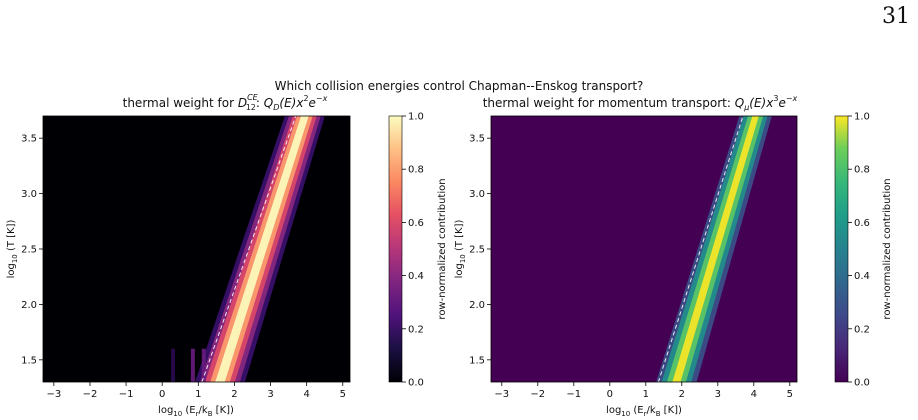 The width and height of the screenshot is (918, 420). What do you see at coordinates (887, 248) in the screenshot?
I see `right-colorbar-label: row-normalized contribution` at bounding box center [887, 248].